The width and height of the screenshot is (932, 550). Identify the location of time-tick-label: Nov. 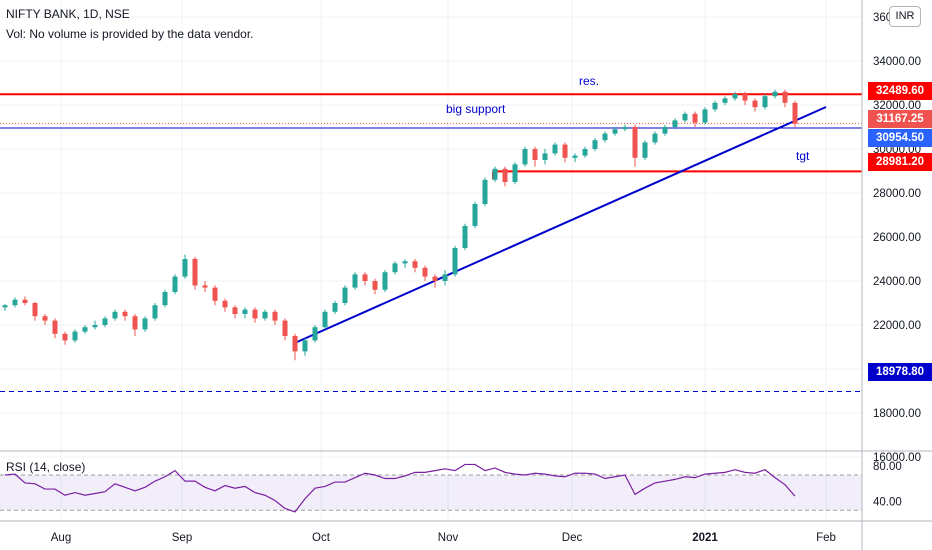
(448, 538).